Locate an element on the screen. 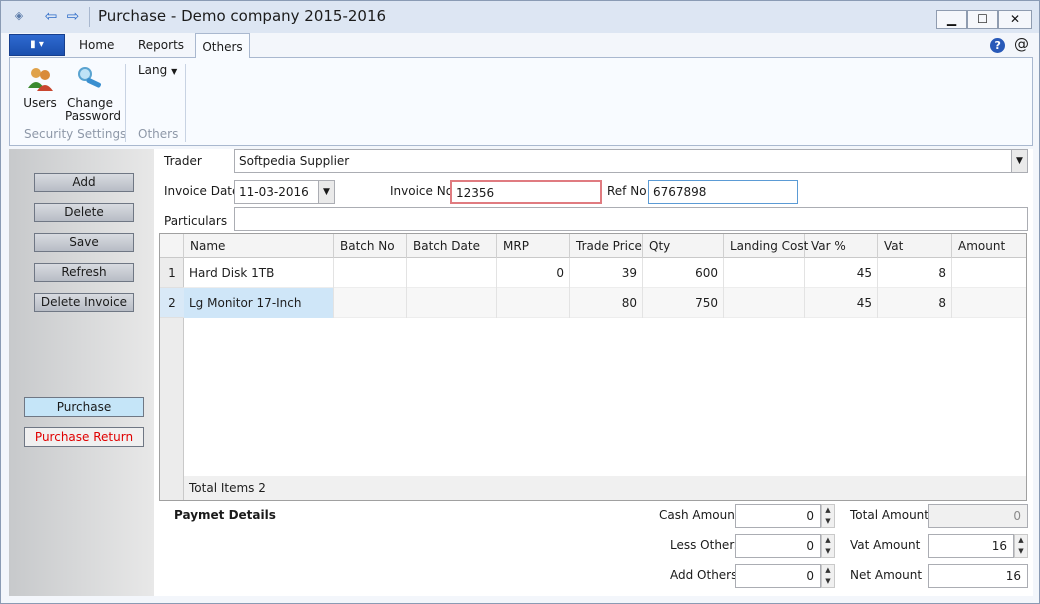  lang-label: Lang is located at coordinates (153, 70).